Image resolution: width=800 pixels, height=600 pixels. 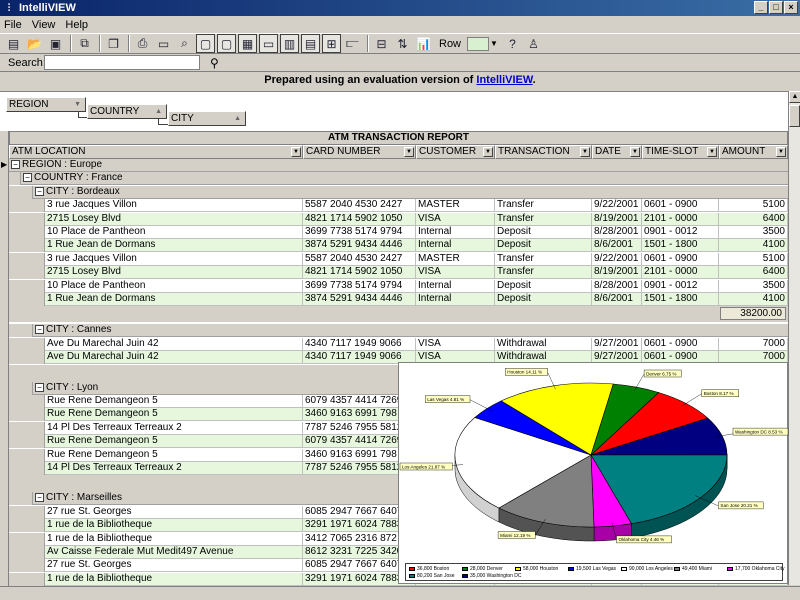 What do you see at coordinates (205, 43) in the screenshot?
I see `layout-1-icon: ▢` at bounding box center [205, 43].